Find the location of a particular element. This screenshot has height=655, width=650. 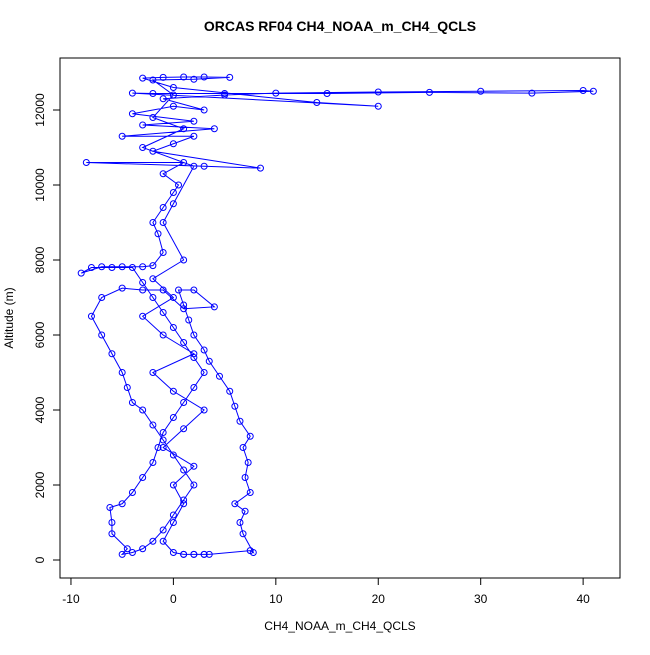

x-tick-label: 20 is located at coordinates (379, 599).